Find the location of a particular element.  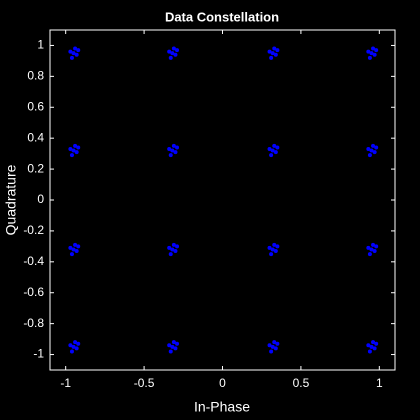

x-tick-label: 1 is located at coordinates (379, 383).